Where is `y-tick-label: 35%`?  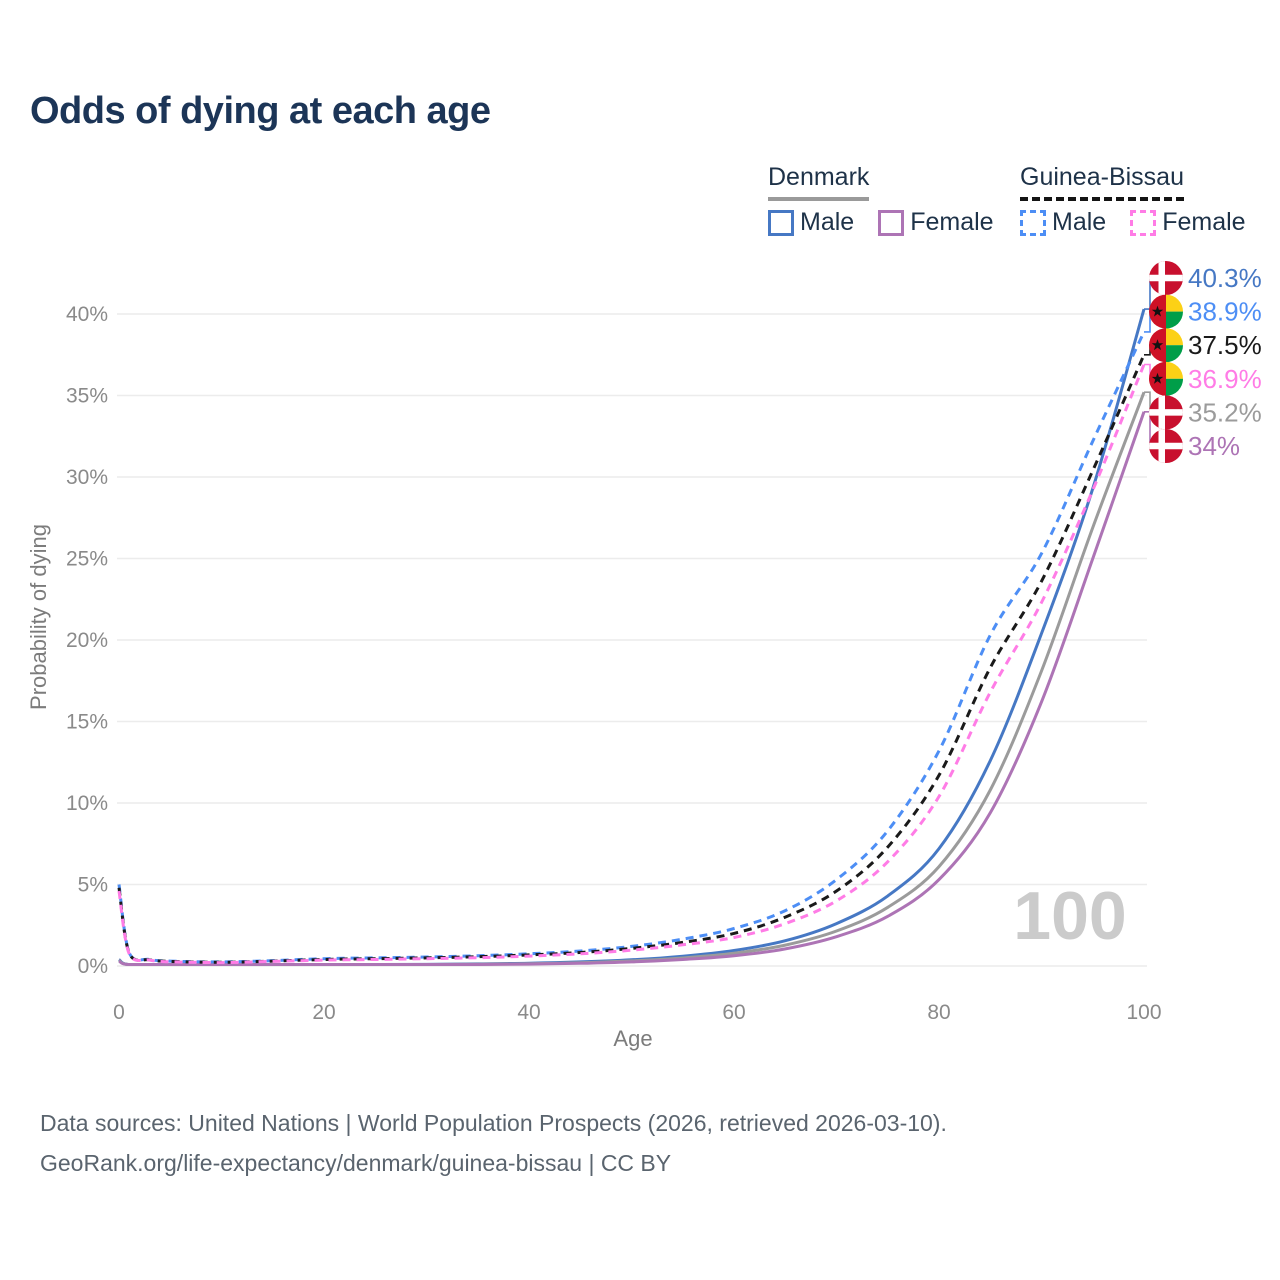
y-tick-label: 35% is located at coordinates (87, 396).